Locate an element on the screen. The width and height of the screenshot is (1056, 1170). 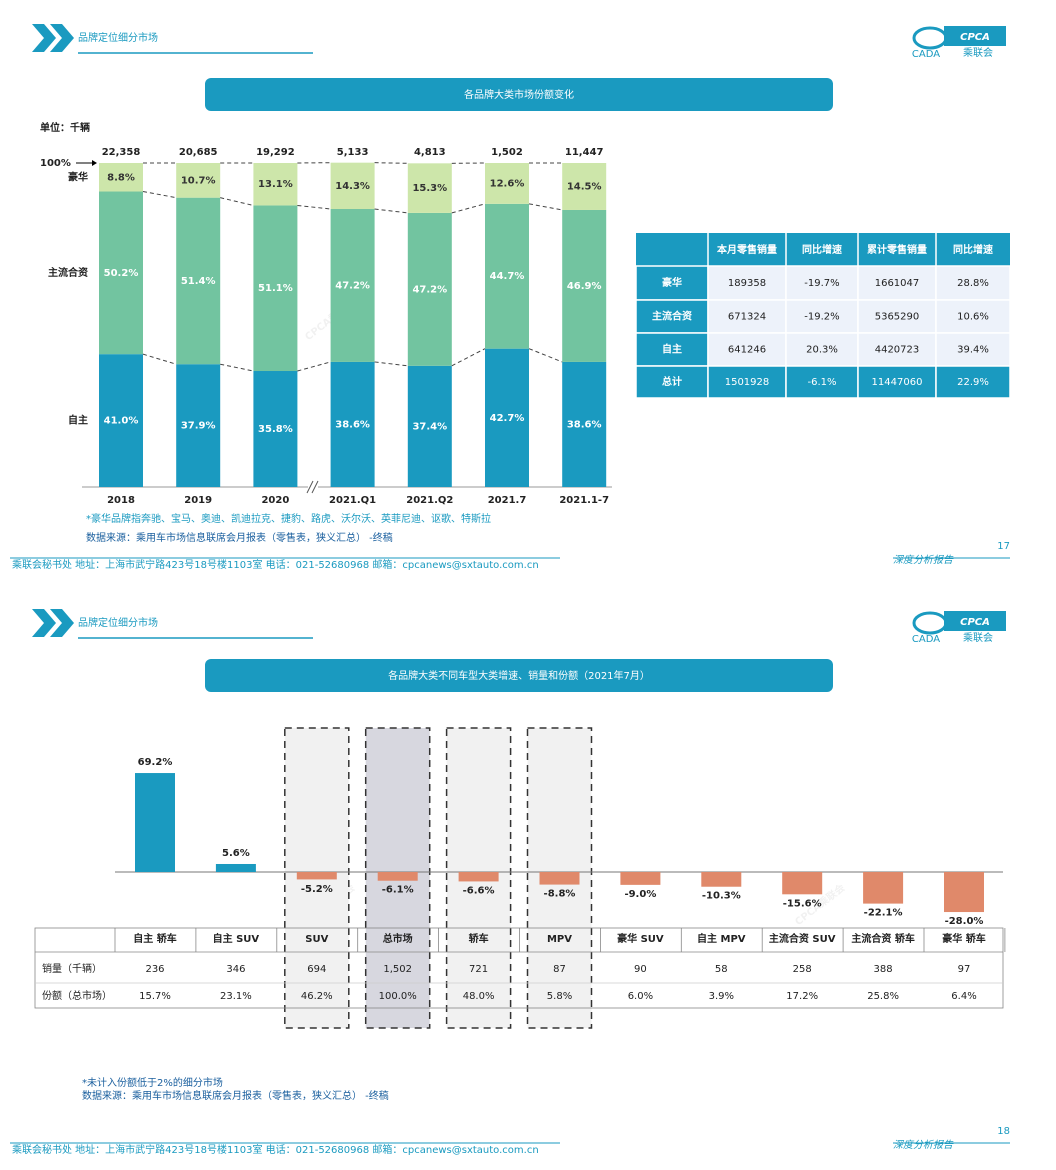
chevron is located at coordinates (62, 38).